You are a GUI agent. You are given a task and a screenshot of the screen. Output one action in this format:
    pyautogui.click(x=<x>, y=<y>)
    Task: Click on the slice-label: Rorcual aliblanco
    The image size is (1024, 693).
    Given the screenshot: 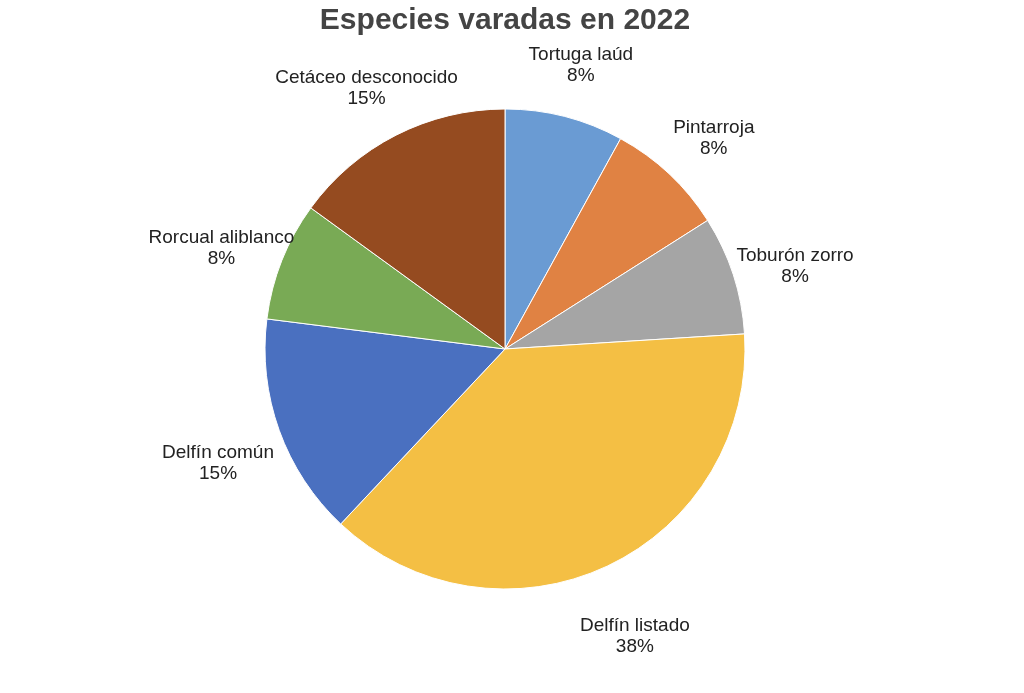 What is the action you would take?
    pyautogui.click(x=221, y=236)
    